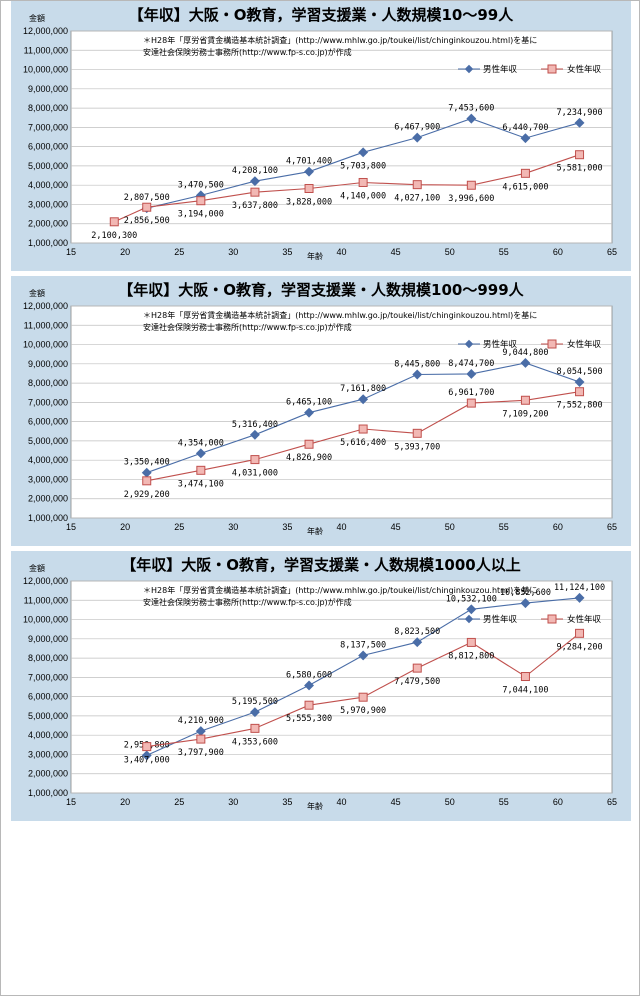 The width and height of the screenshot is (640, 996). Describe the element at coordinates (147, 761) in the screenshot. I see `data-label-female: 3,407,000` at that location.